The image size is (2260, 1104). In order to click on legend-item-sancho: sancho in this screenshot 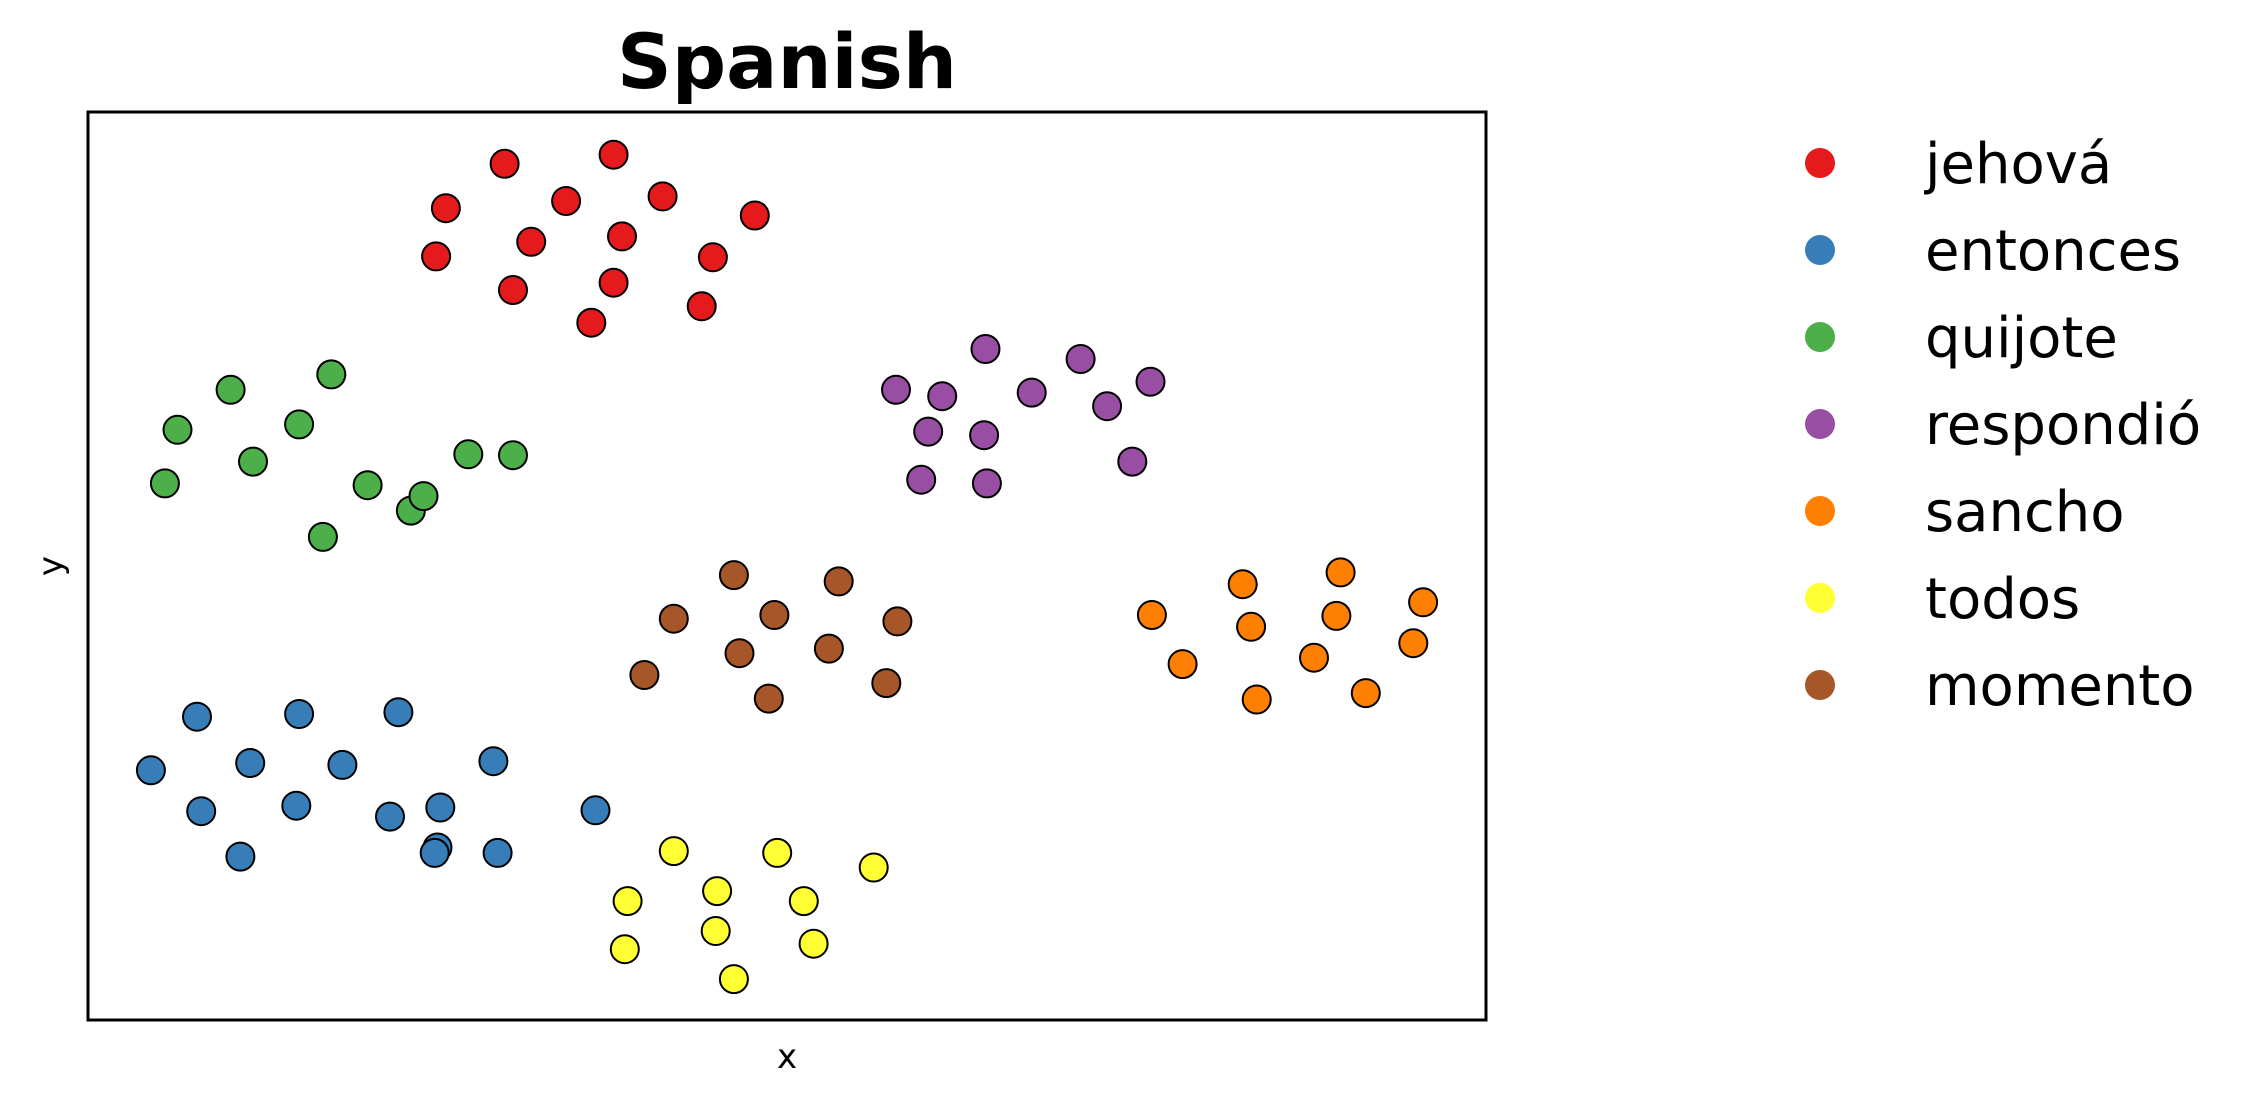, I will do `click(1965, 512)`.